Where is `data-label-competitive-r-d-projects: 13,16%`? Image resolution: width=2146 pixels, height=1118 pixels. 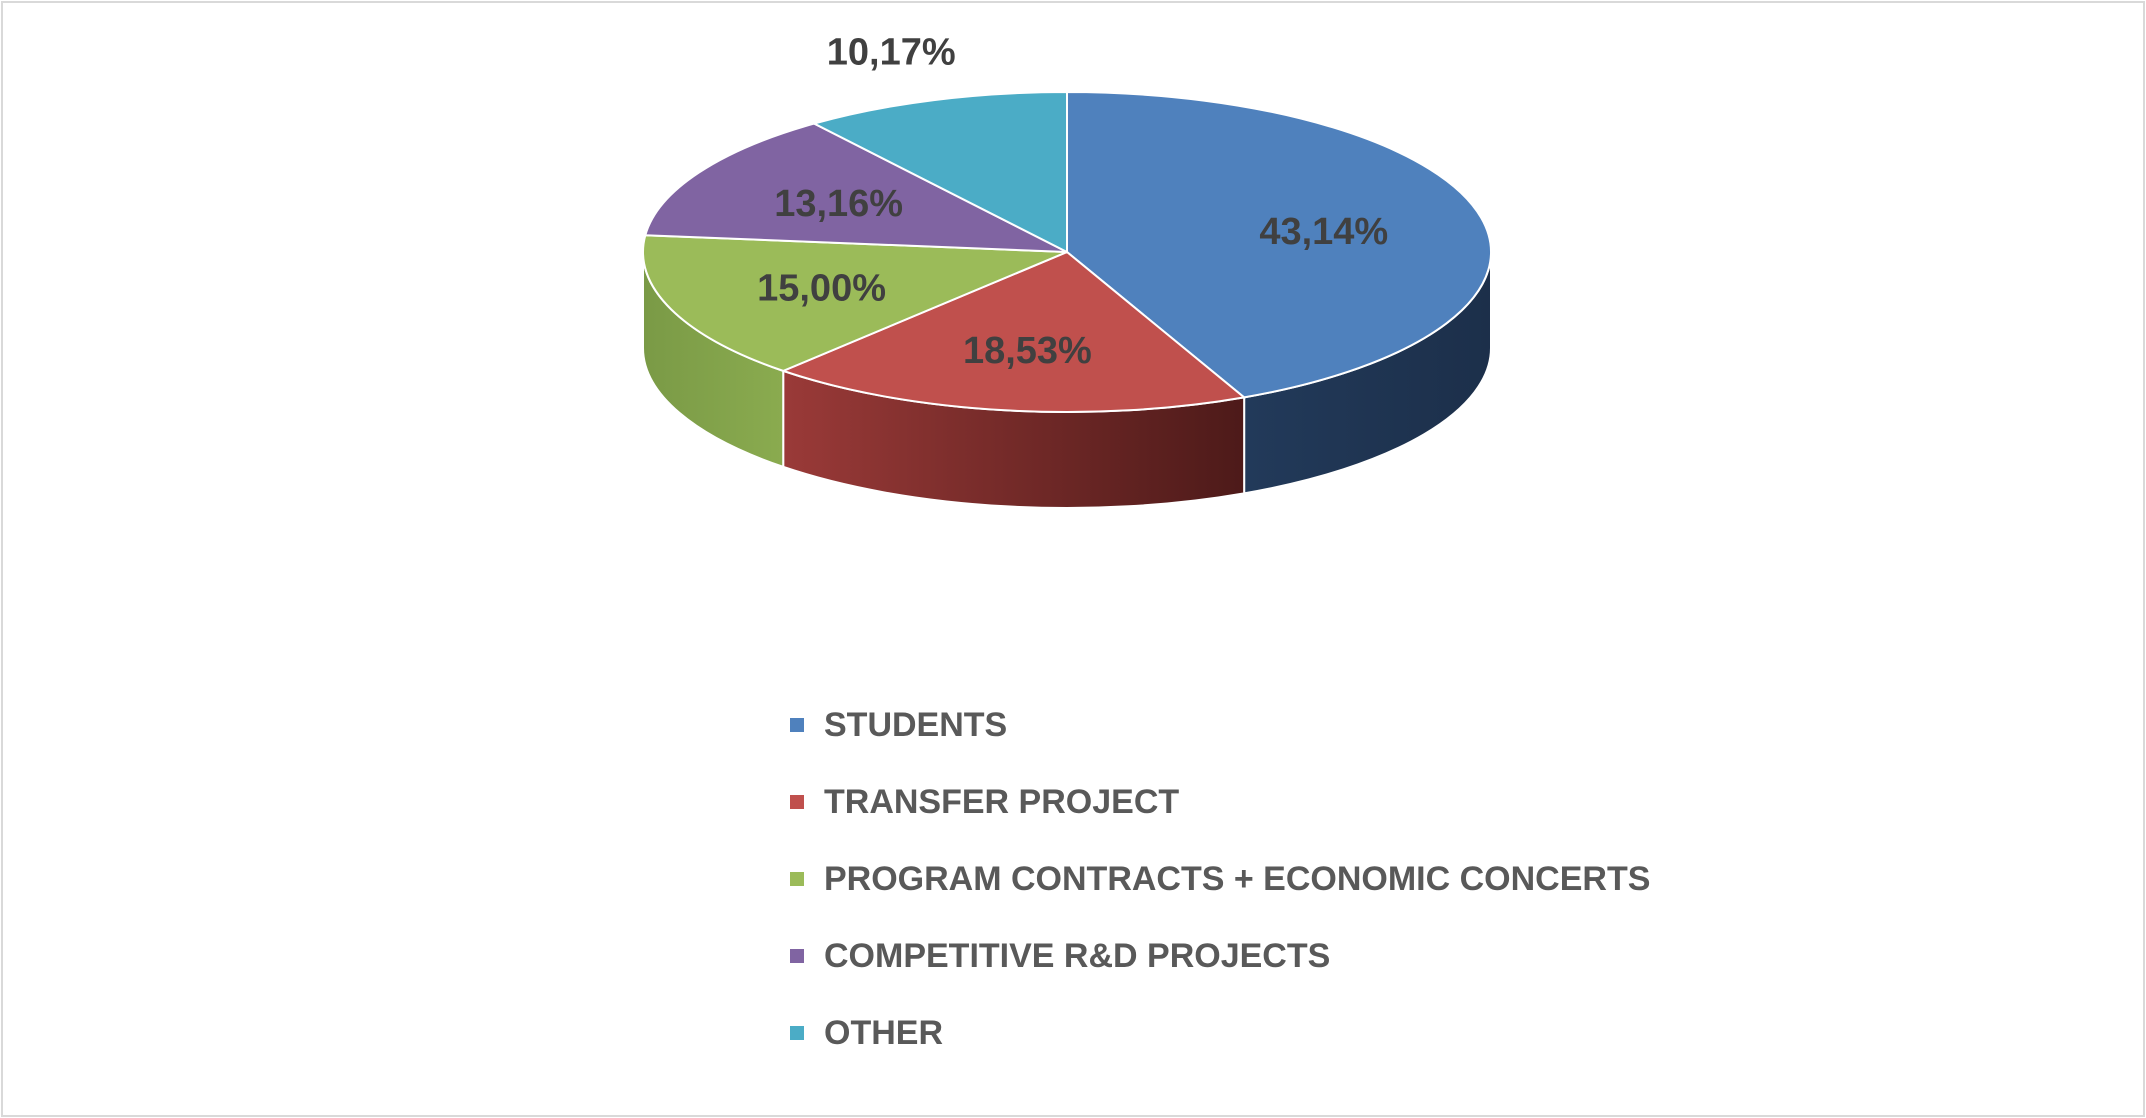 data-label-competitive-r-d-projects: 13,16% is located at coordinates (838, 204).